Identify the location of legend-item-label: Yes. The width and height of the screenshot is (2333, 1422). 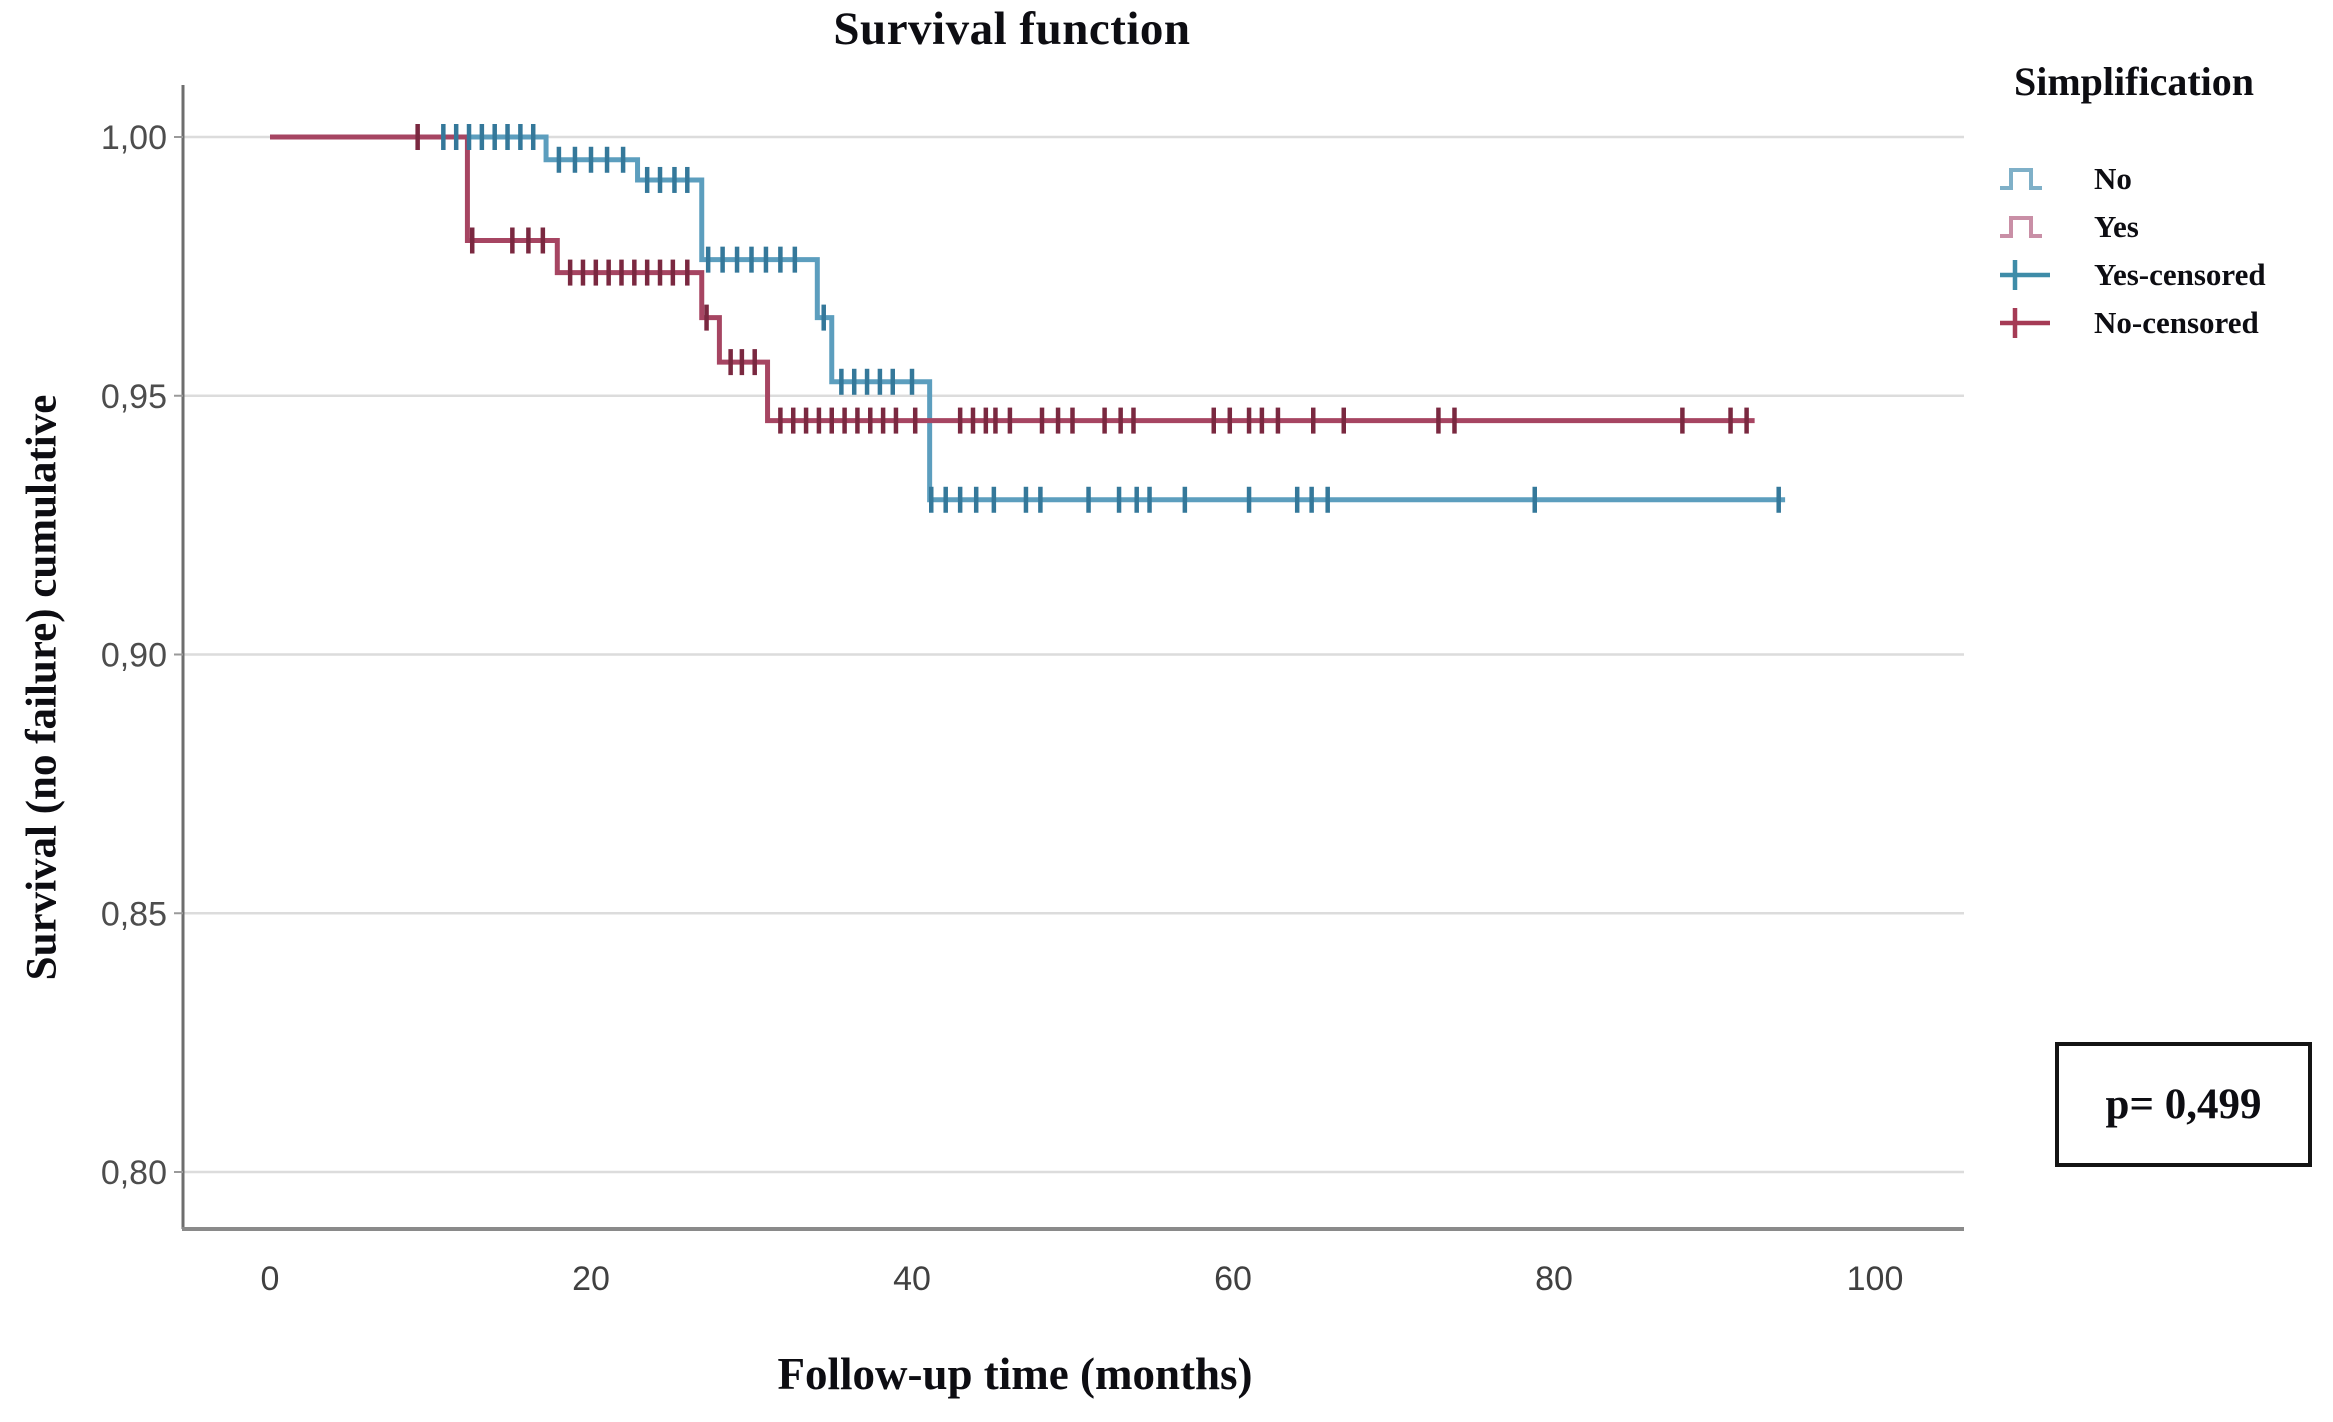
(2116, 226).